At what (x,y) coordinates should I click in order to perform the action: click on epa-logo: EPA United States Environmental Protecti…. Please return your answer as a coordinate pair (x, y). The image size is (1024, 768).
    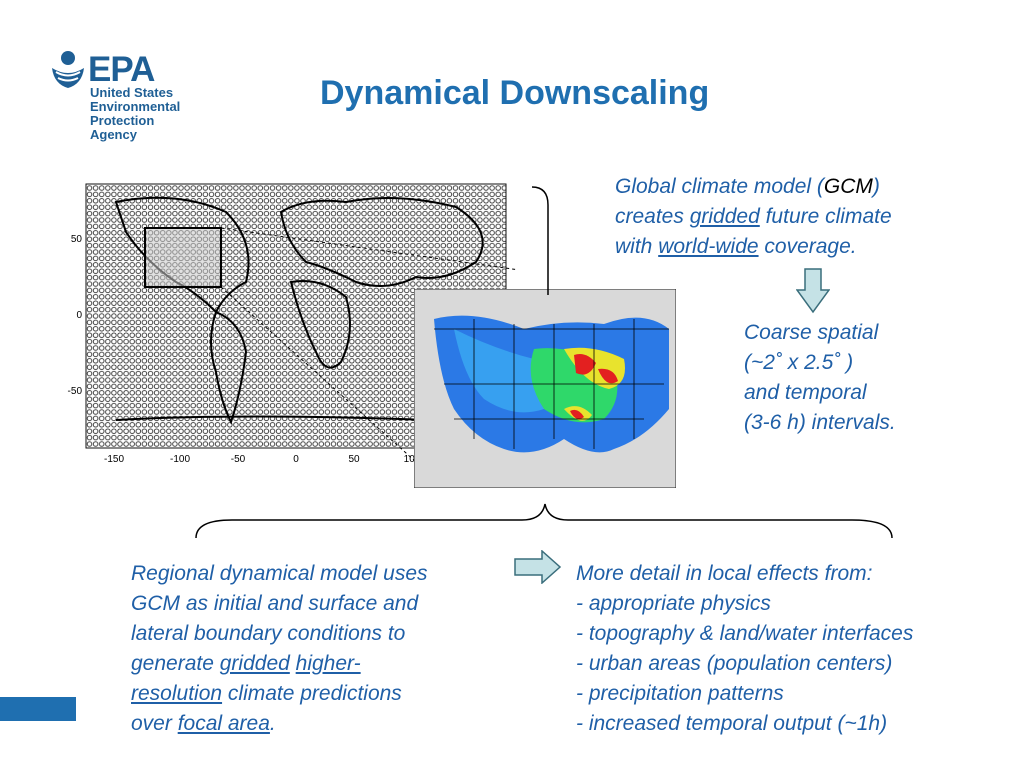
    Looking at the image, I should click on (148, 95).